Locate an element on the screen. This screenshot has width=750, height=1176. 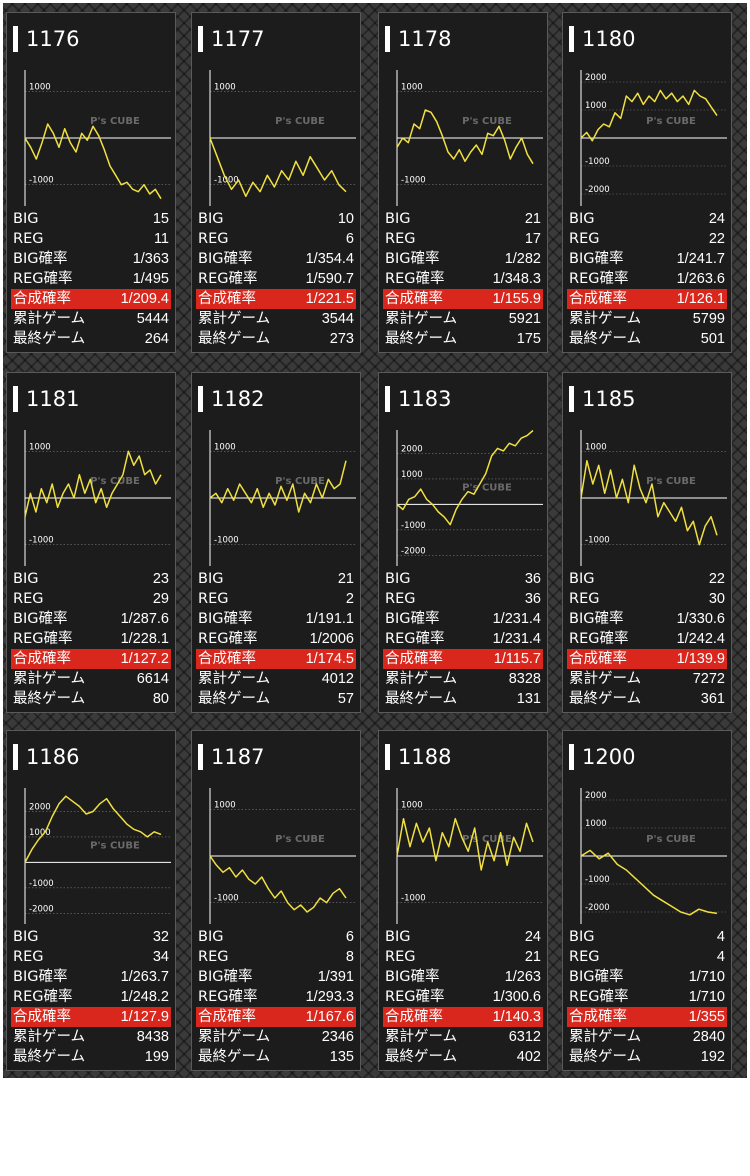
stat-big-value: 36 is located at coordinates (532, 579).